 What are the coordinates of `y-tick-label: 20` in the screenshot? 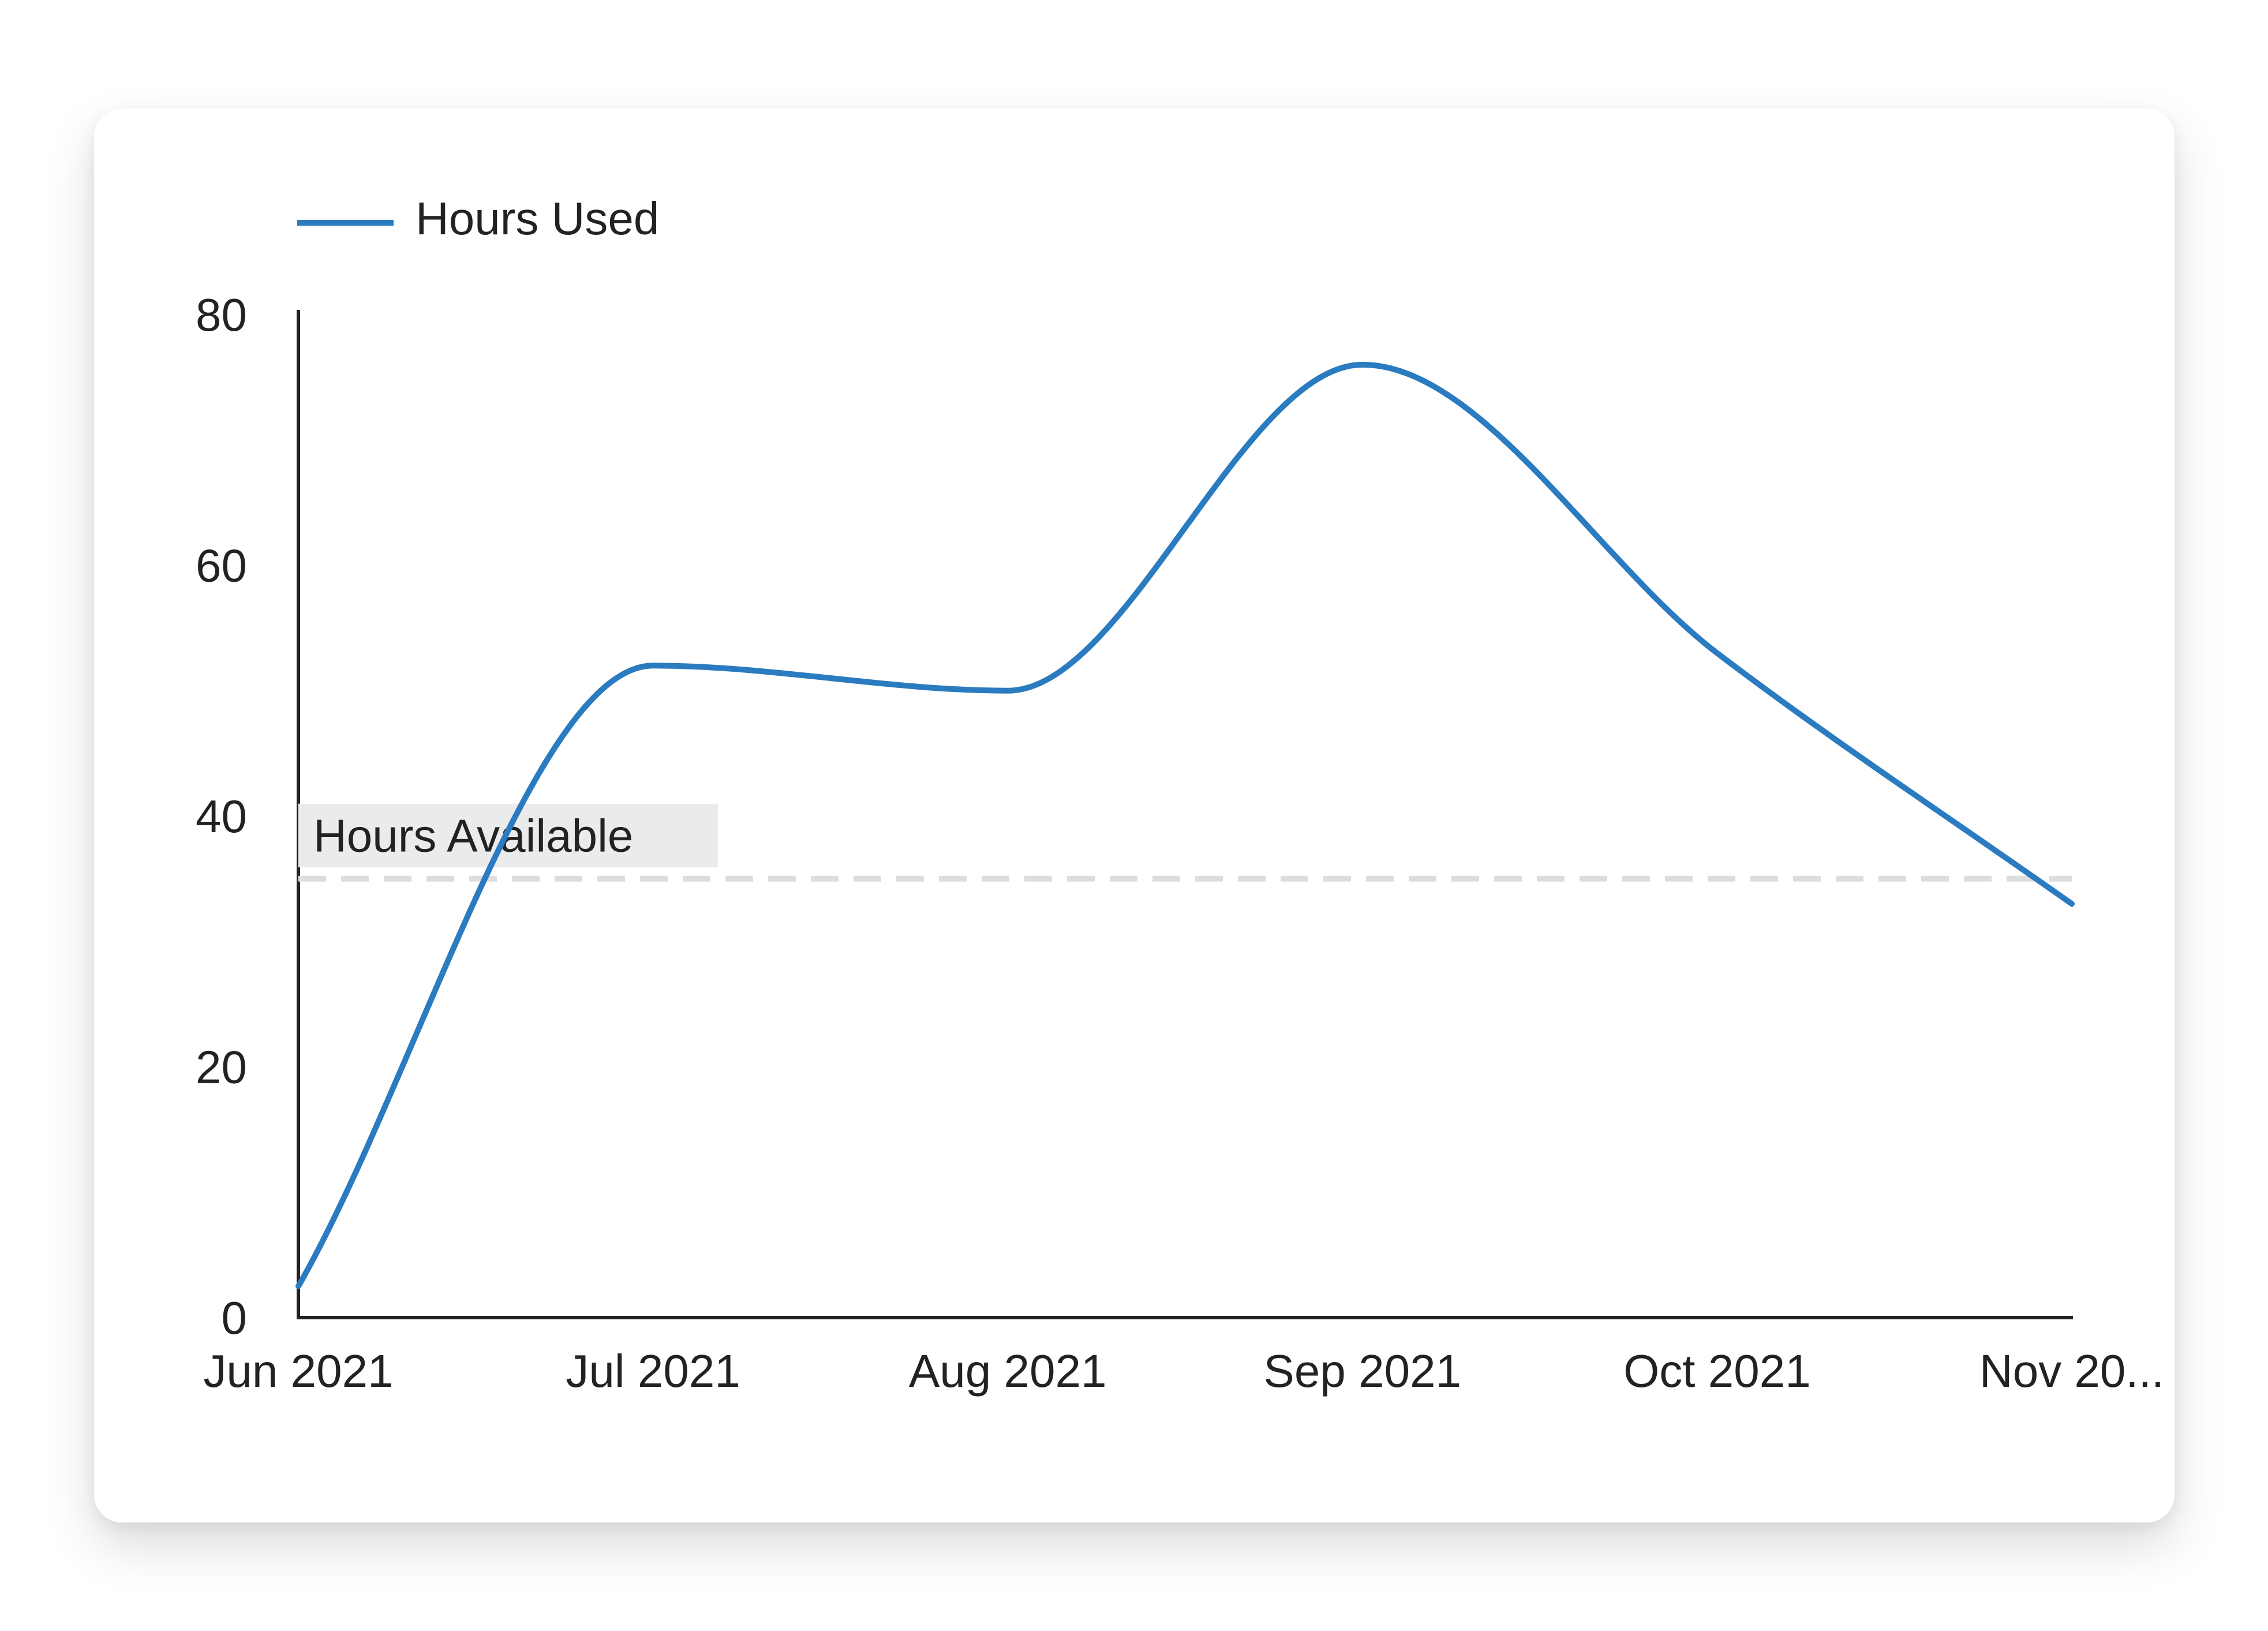 It's located at (222, 1067).